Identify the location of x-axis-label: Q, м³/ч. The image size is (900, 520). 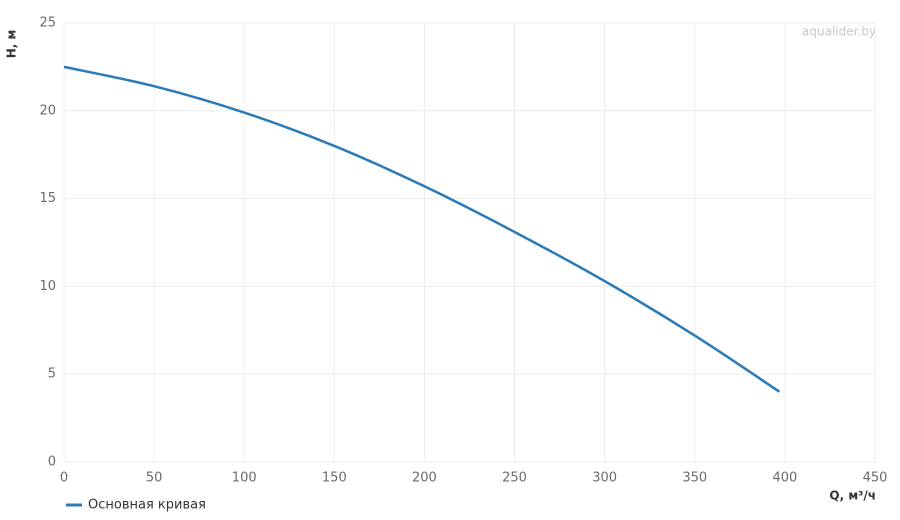
(852, 496).